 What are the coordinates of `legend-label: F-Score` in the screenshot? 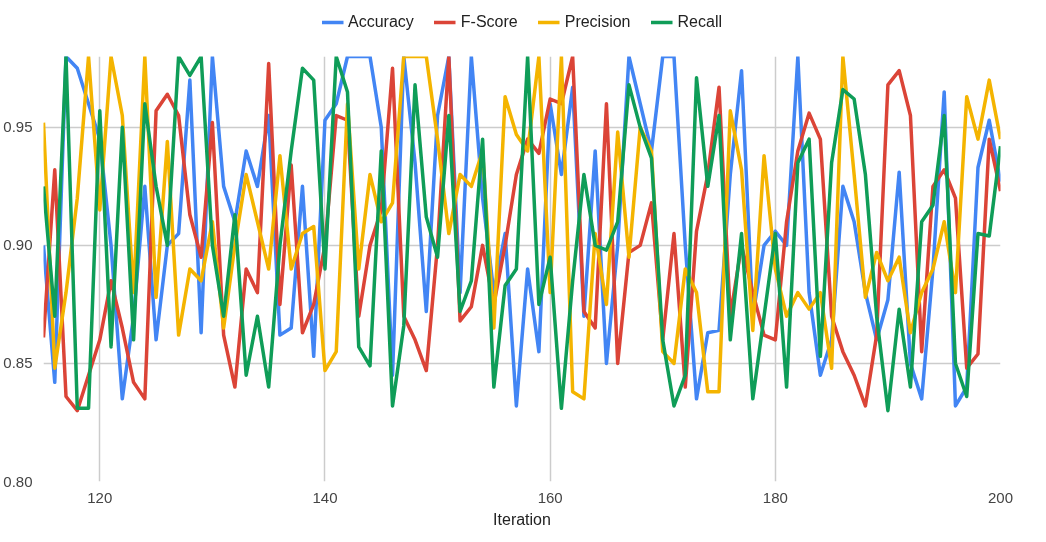 It's located at (489, 22).